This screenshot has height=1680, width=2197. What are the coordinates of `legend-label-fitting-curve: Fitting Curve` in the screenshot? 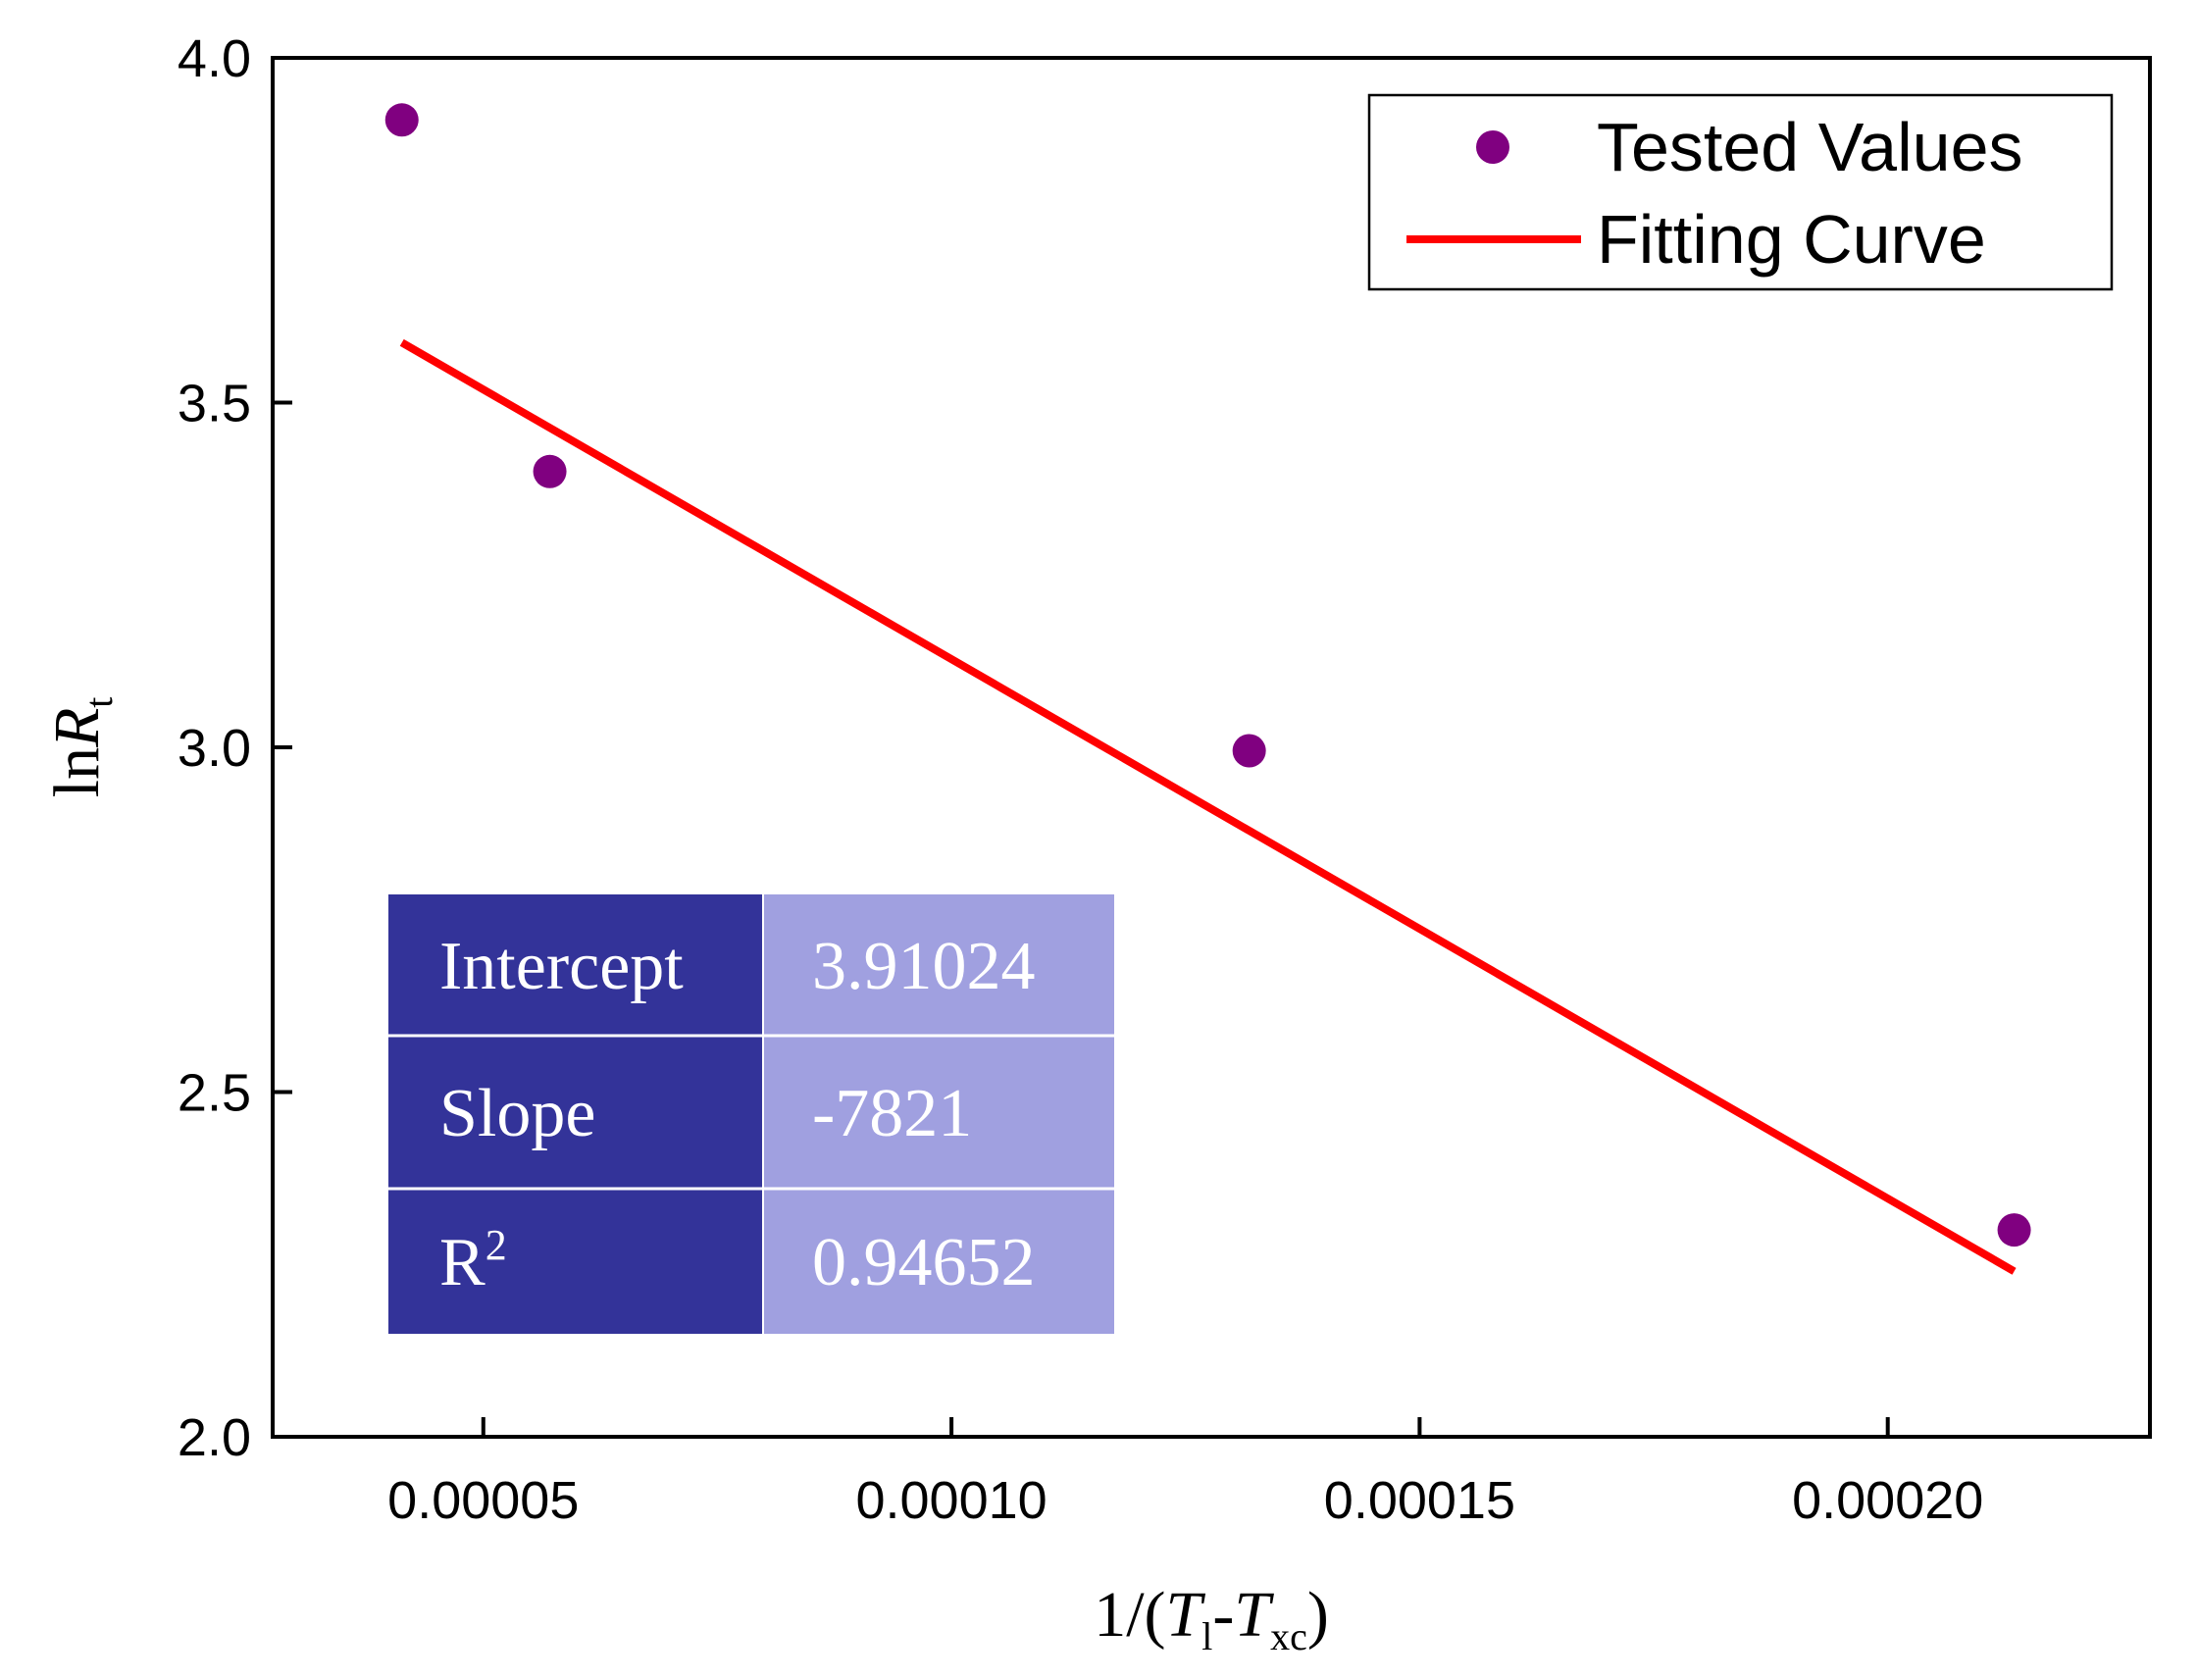 It's located at (1791, 239).